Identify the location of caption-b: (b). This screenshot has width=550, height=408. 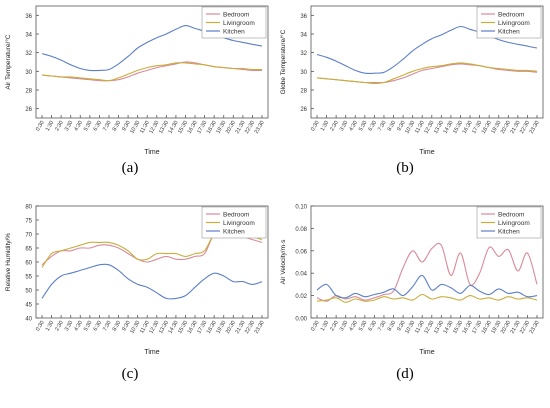
(405, 168).